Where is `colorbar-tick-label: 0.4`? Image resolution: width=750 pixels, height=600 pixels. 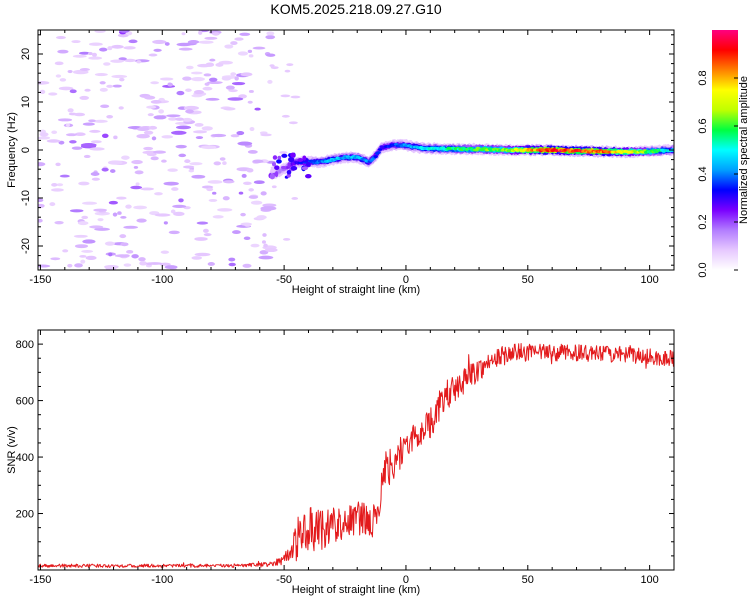 colorbar-tick-label: 0.4 is located at coordinates (703, 173).